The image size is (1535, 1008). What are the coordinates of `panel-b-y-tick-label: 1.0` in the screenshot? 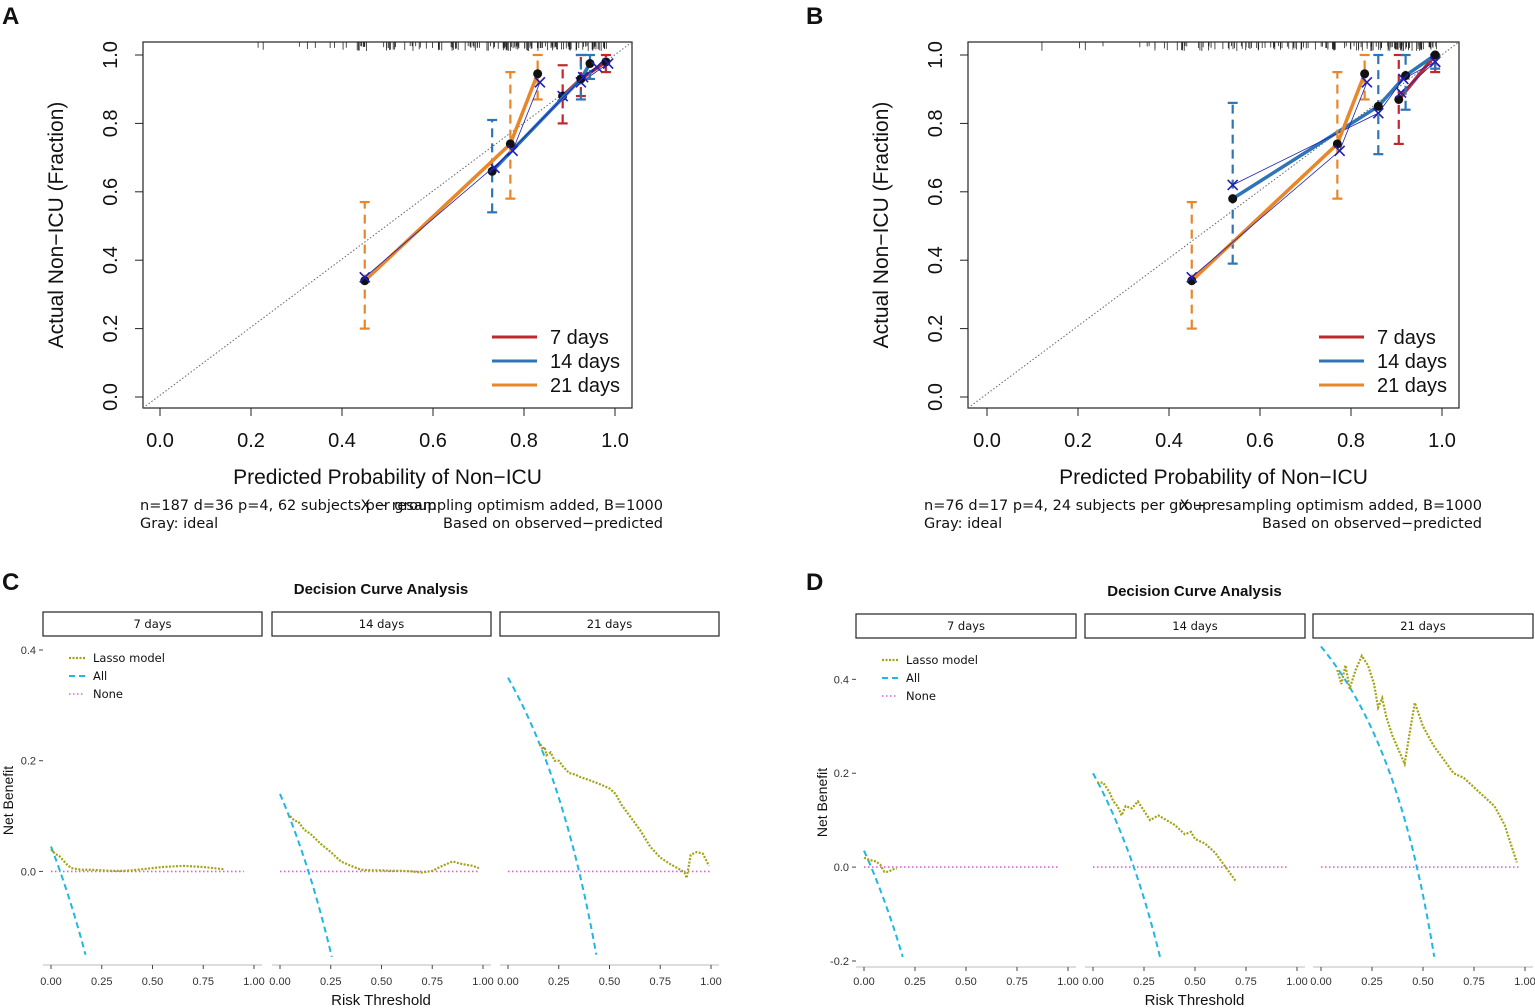 It's located at (936, 55).